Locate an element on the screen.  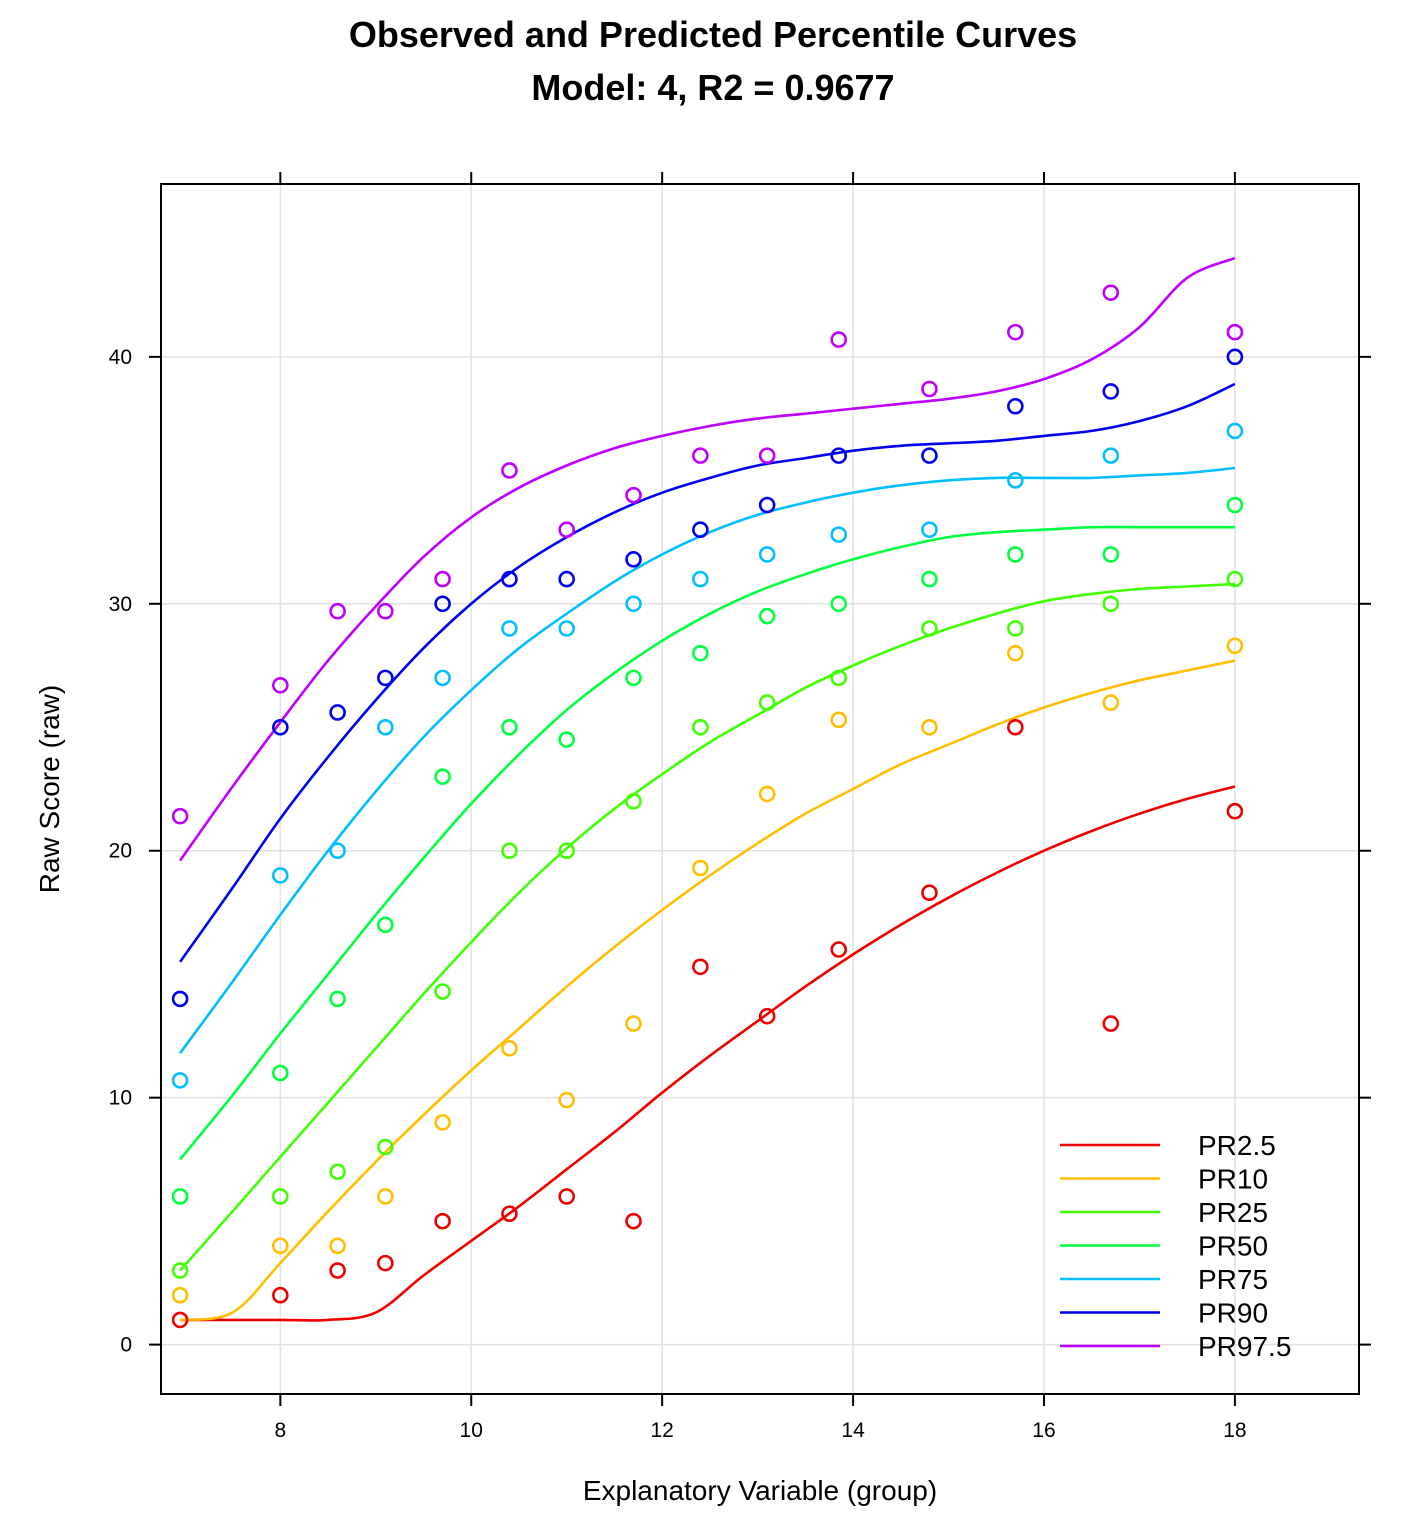
y-tick-label: 0 is located at coordinates (126, 1345).